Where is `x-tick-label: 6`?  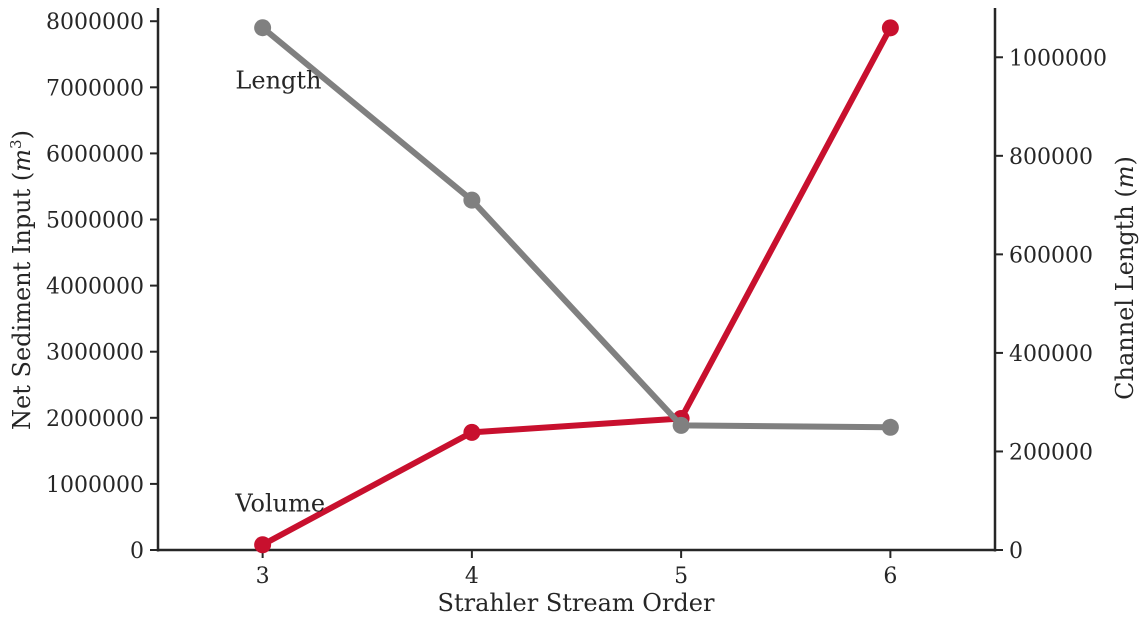 x-tick-label: 6 is located at coordinates (890, 576).